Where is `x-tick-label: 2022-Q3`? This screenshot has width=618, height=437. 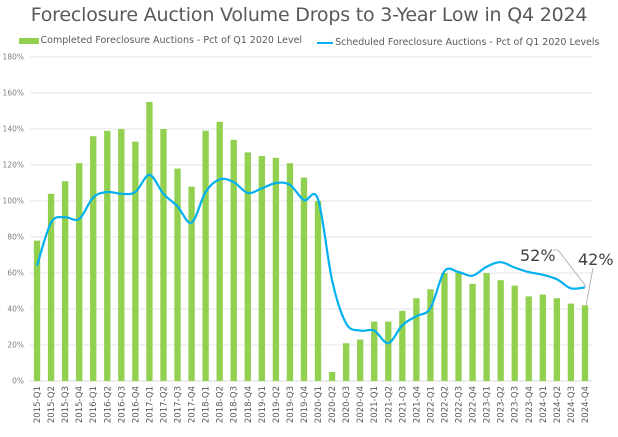
x-tick-label: 2022-Q3 is located at coordinates (460, 404).